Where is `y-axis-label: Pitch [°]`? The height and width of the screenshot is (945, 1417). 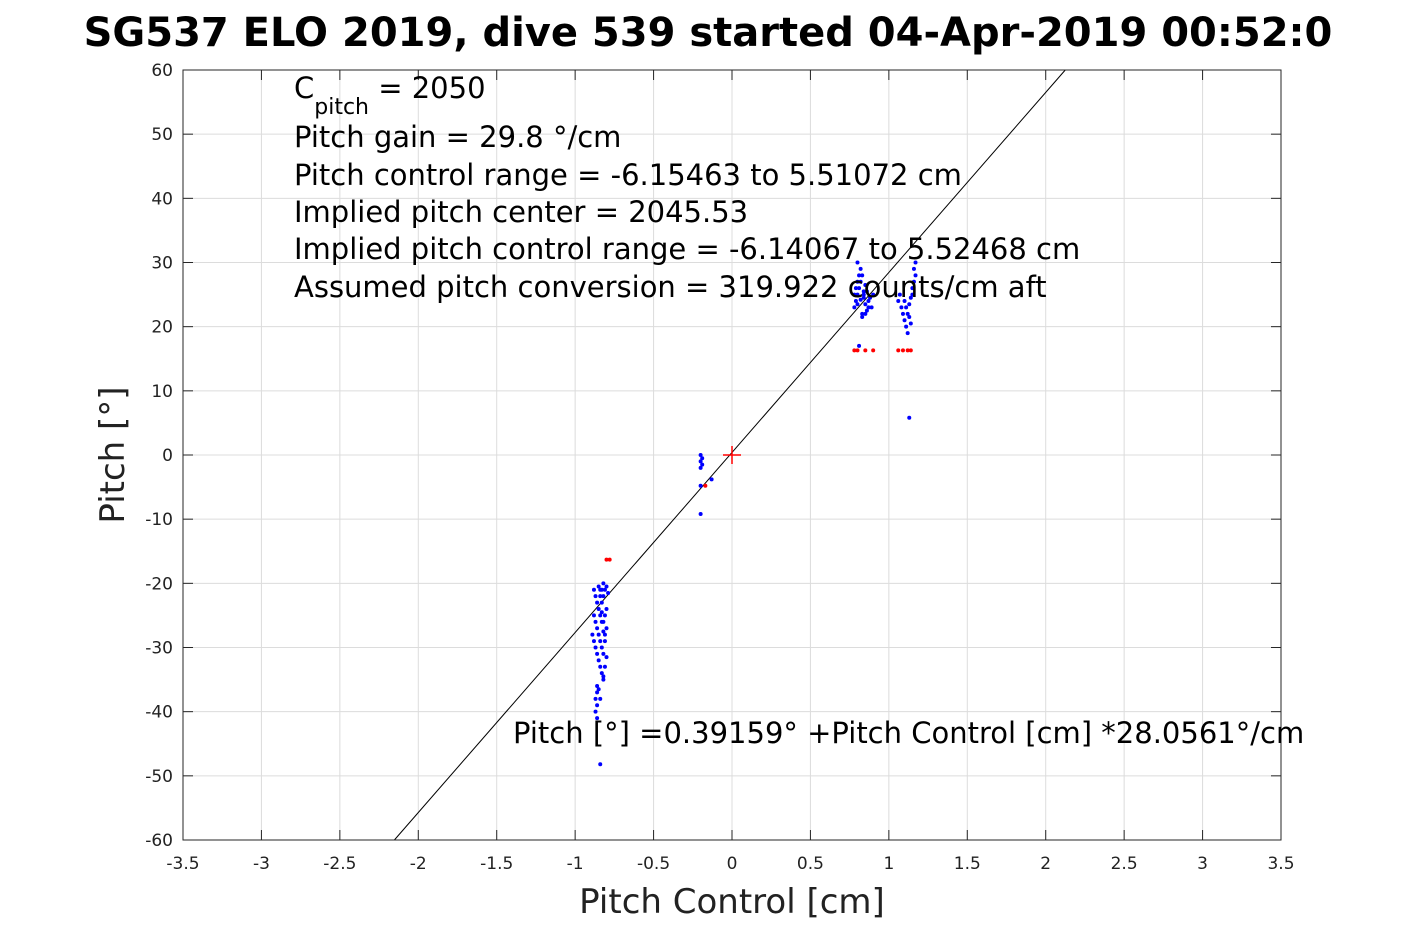
y-axis-label: Pitch [°] is located at coordinates (113, 454).